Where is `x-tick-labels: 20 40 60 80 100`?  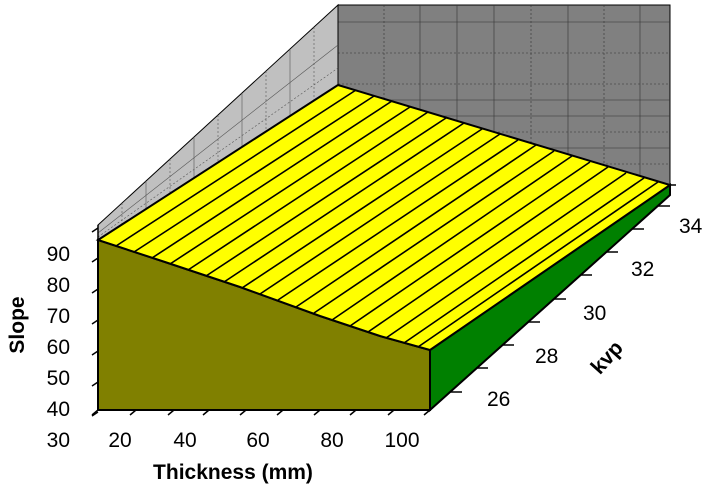 x-tick-labels: 20 40 60 80 100 is located at coordinates (263, 440).